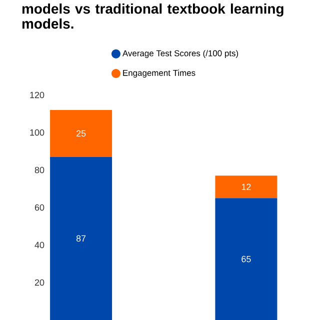 This screenshot has height=320, width=328. Describe the element at coordinates (37, 95) in the screenshot. I see `y-tick-label: 120` at that location.